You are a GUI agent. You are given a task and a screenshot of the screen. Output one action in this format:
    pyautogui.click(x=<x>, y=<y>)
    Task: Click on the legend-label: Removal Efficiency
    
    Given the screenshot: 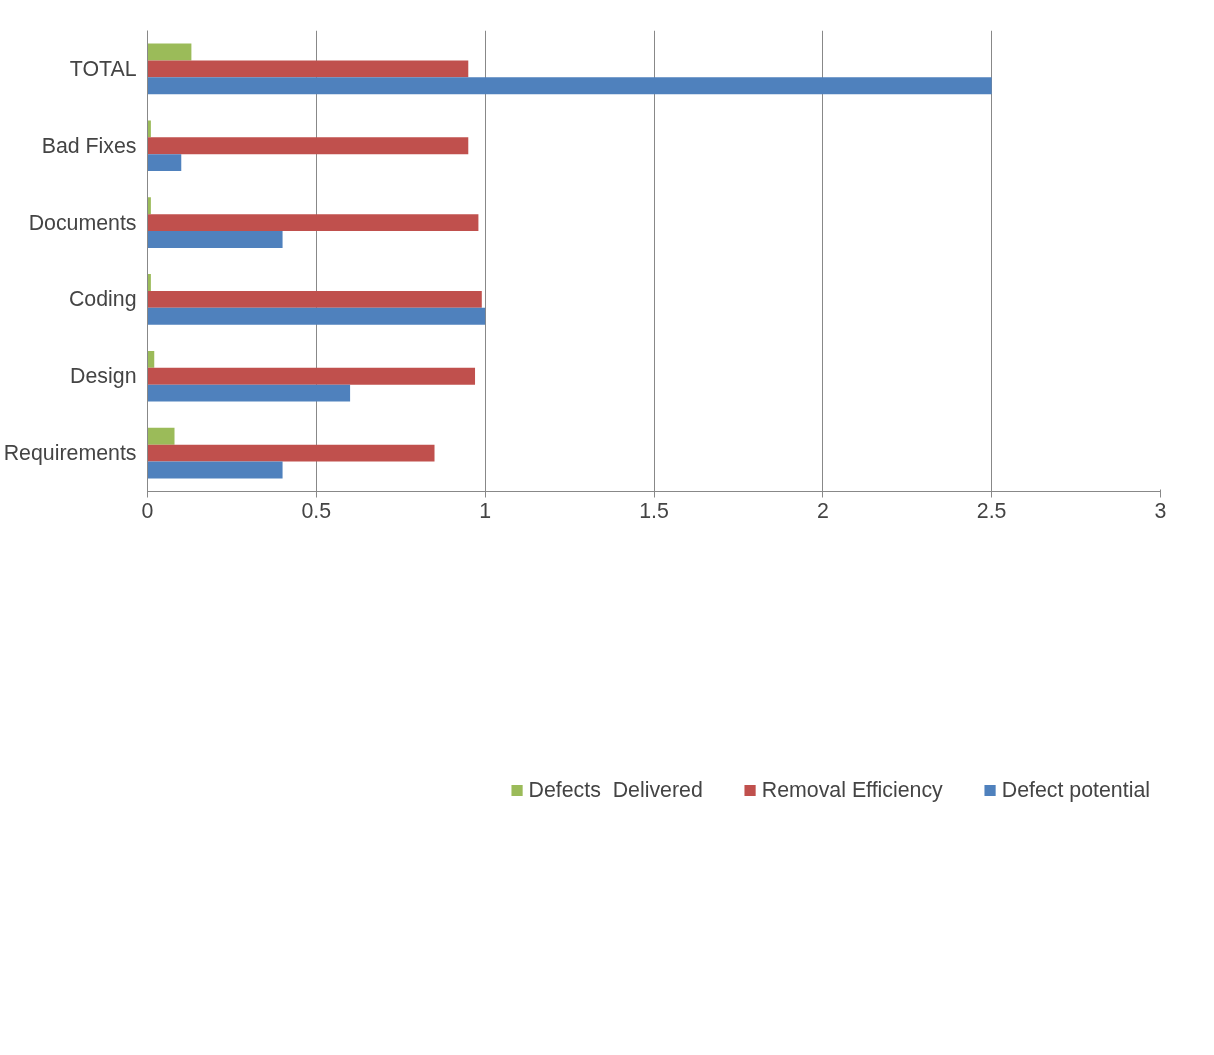 What is the action you would take?
    pyautogui.click(x=852, y=790)
    